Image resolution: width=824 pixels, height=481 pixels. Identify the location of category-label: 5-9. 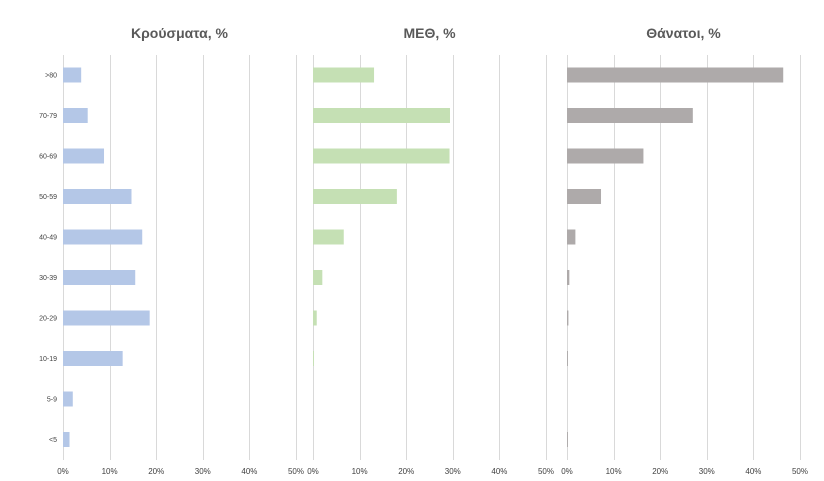
(52, 400).